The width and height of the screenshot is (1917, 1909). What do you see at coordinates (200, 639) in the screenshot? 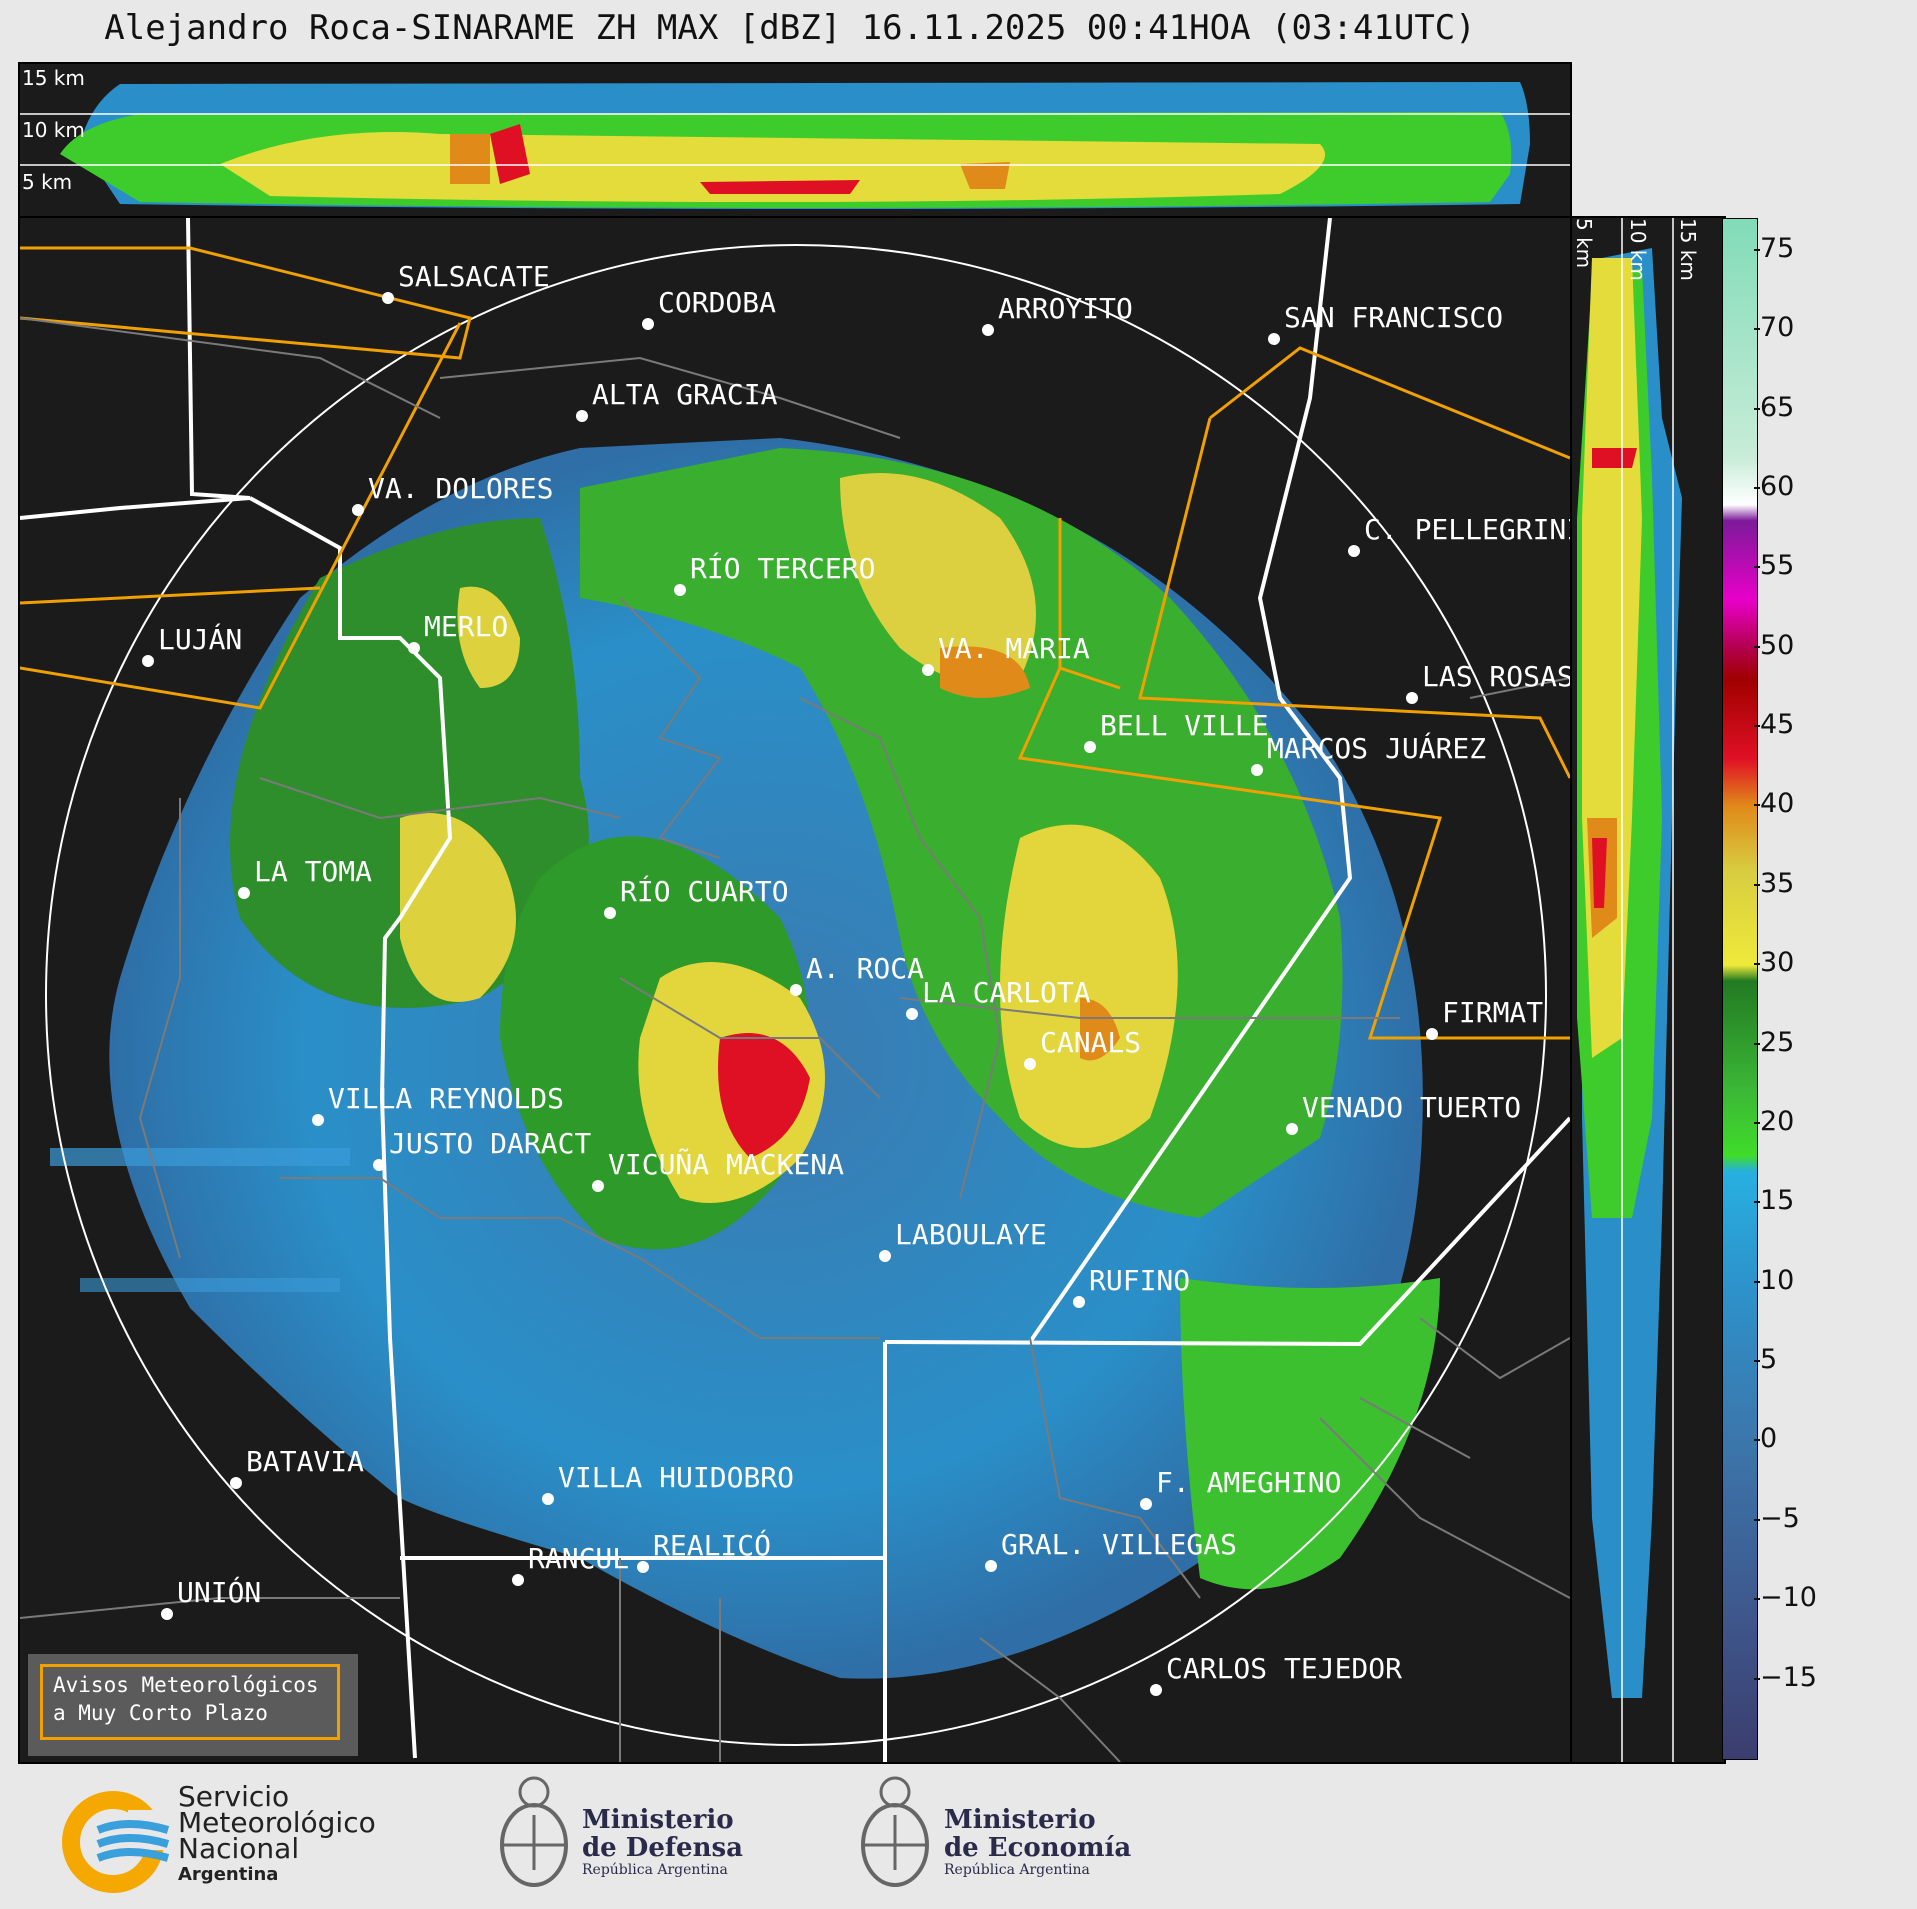
I see `city-label: LUJÁN` at bounding box center [200, 639].